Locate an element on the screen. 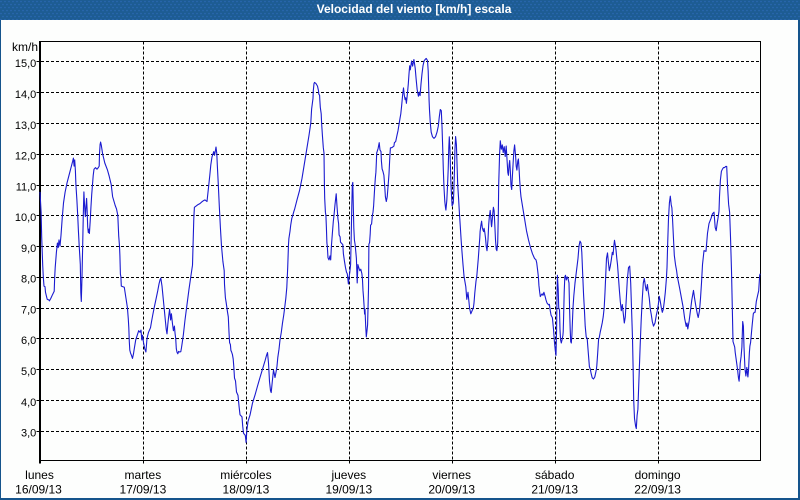 This screenshot has height=500, width=800. svg-text: 3,0 is located at coordinates (28, 434).